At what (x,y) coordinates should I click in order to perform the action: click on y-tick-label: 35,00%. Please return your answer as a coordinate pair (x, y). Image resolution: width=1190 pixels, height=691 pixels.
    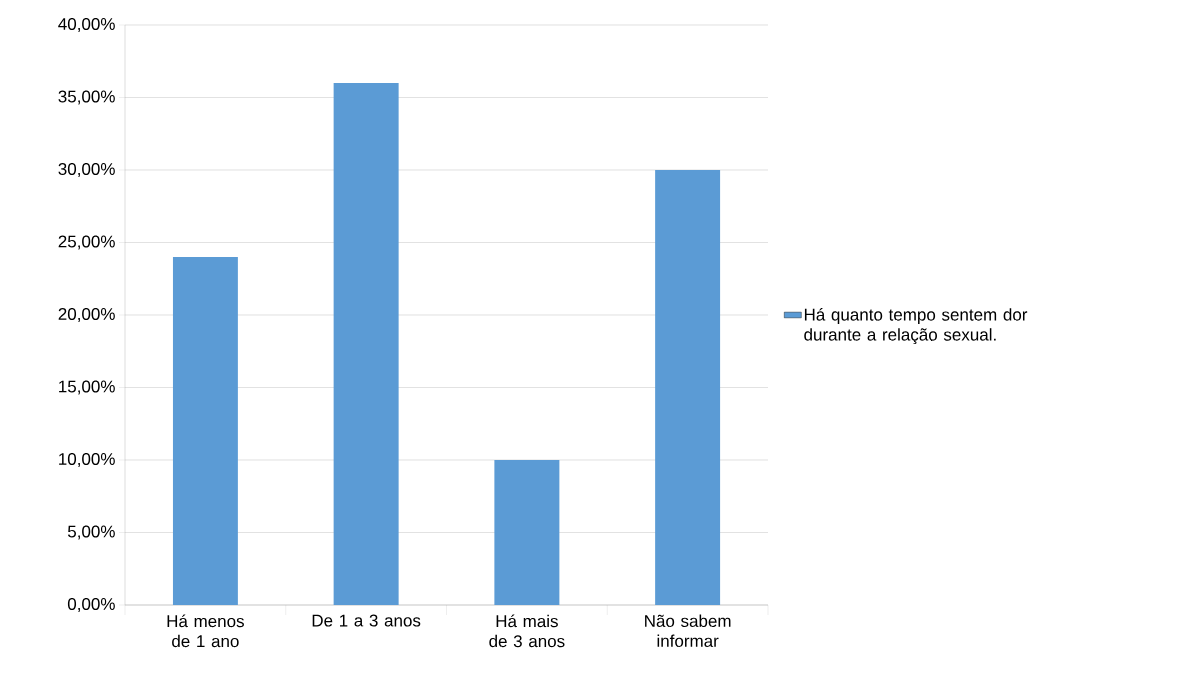
    Looking at the image, I should click on (86, 97).